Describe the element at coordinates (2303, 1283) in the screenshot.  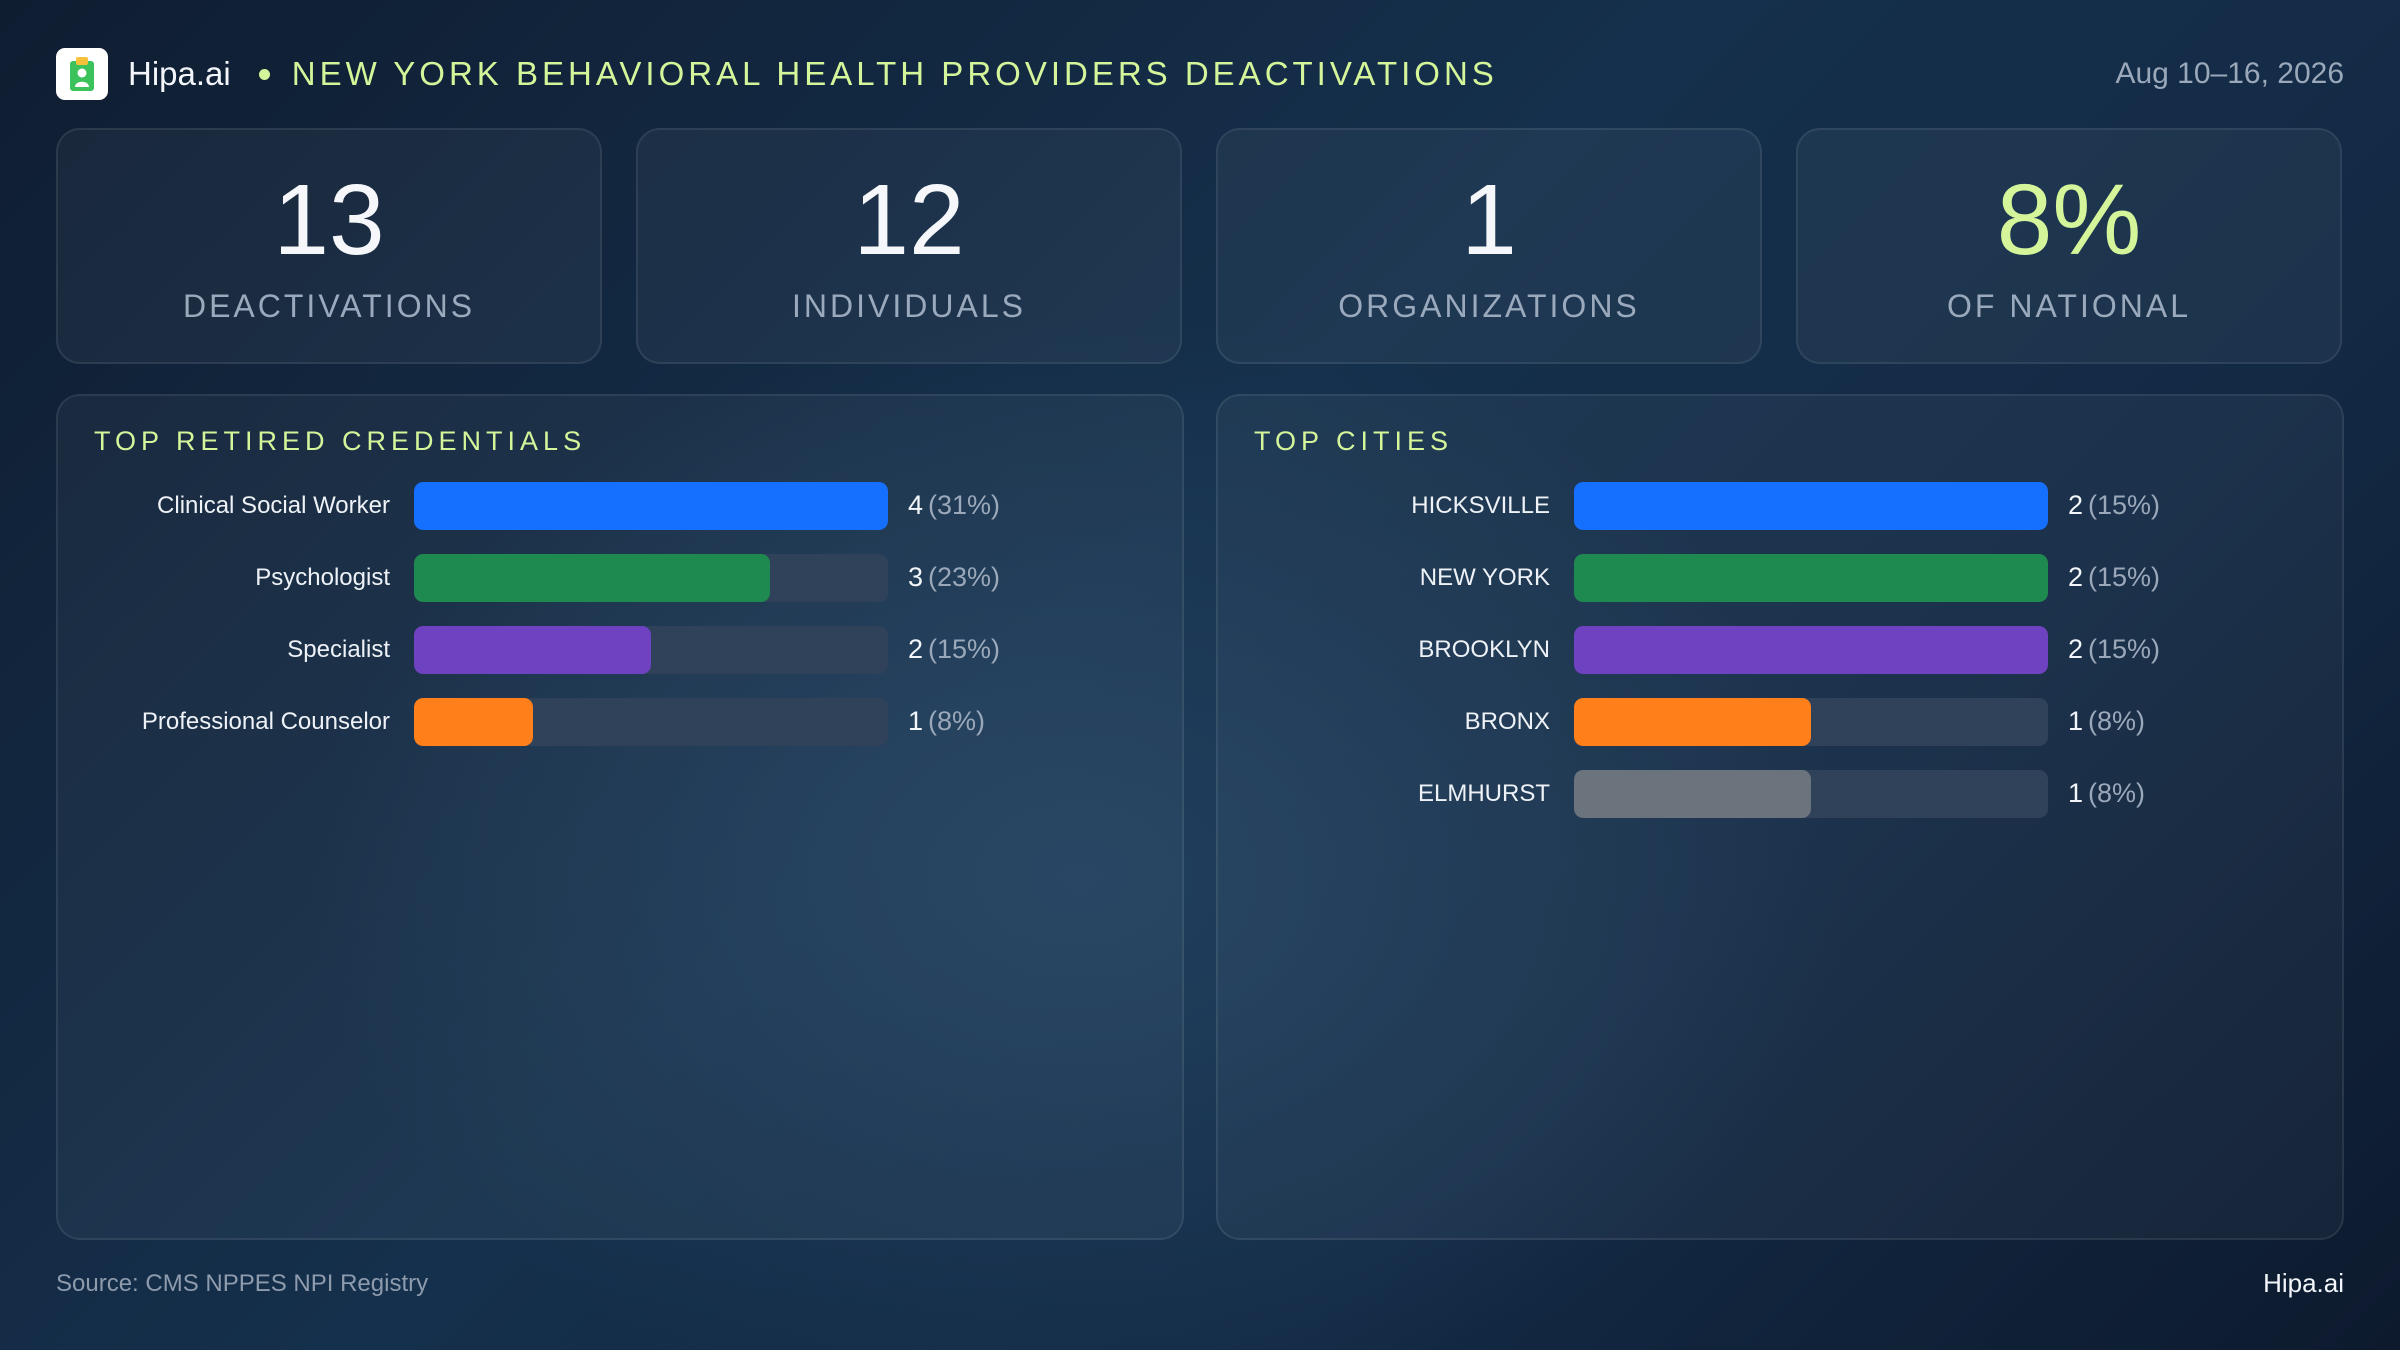
I see `footer-brand: Hipa.ai` at that location.